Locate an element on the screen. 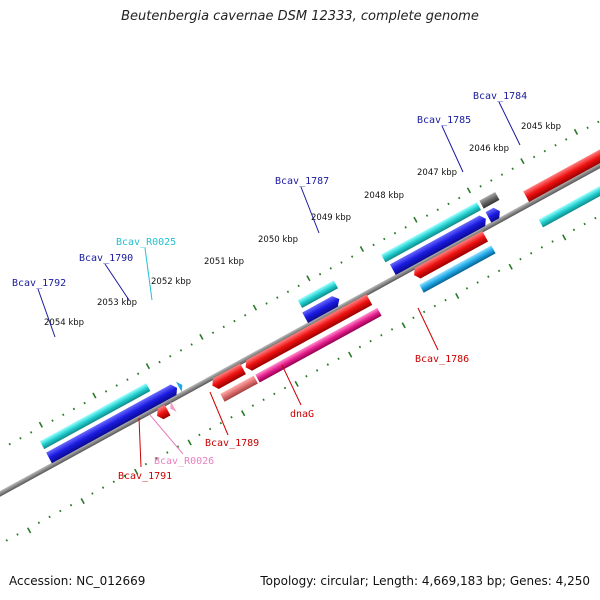  gene-dnaG-arrow is located at coordinates (308, 333).